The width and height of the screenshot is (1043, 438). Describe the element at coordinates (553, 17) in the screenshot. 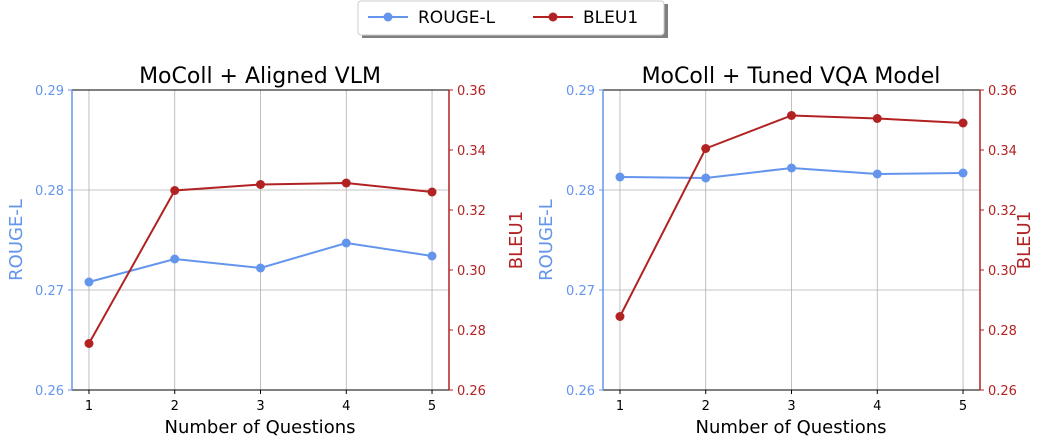

I see `legend-bleu-marker` at that location.